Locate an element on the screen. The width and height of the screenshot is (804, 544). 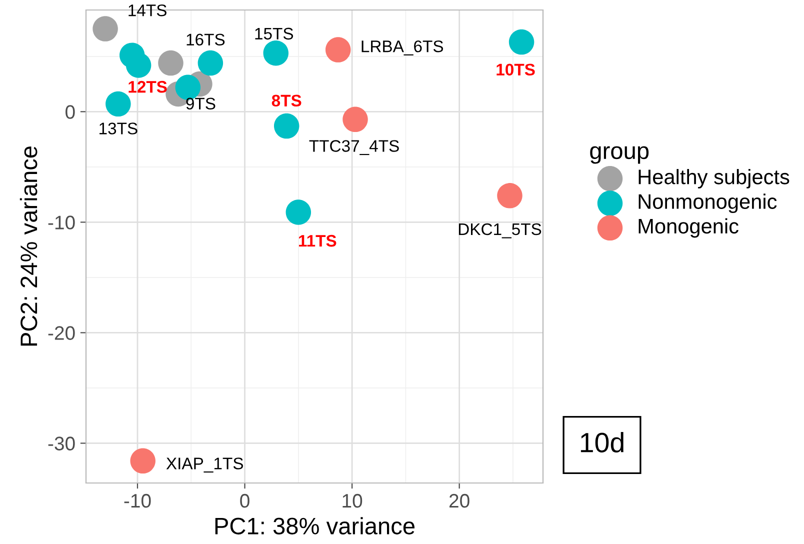
legend-label: Monogenic is located at coordinates (688, 228).